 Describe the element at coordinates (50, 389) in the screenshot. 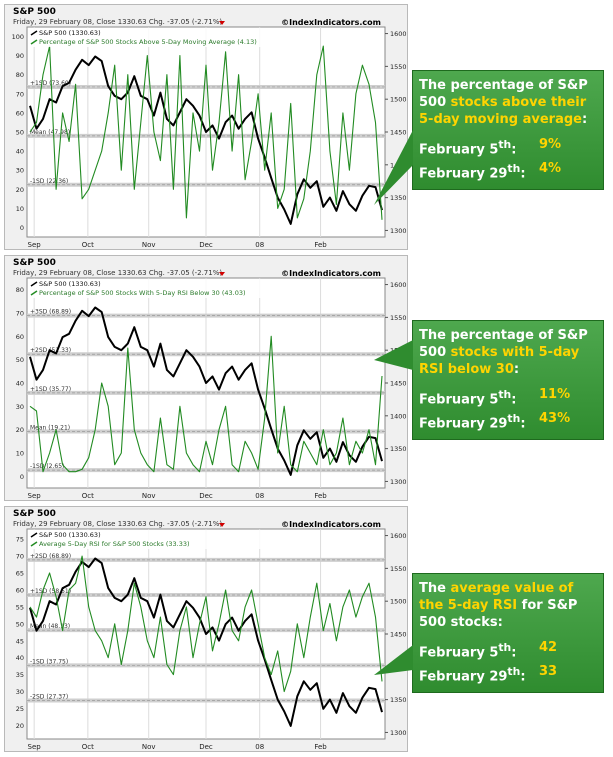

I see `reference-label: +1SD (35.77)` at that location.